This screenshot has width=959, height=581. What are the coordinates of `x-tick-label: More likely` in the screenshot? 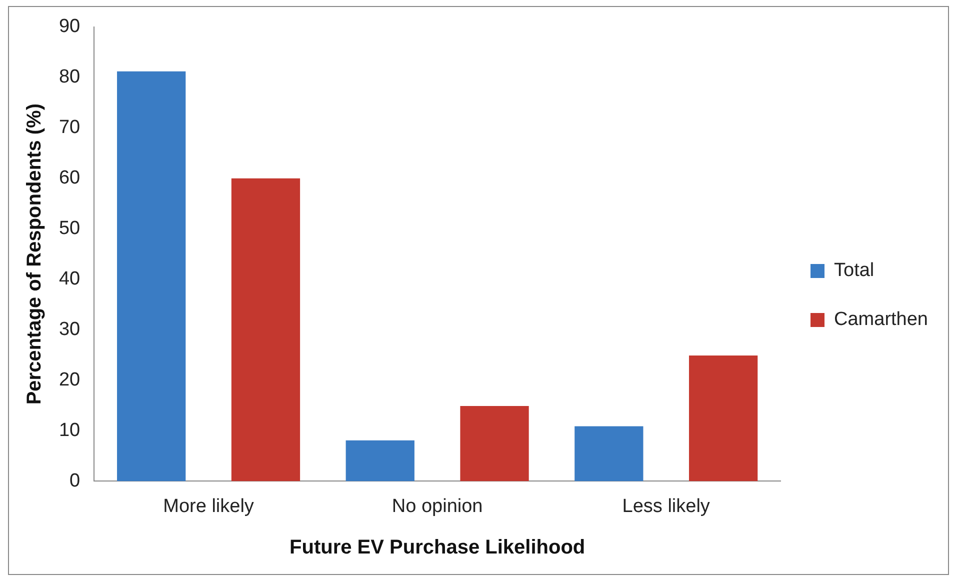 It's located at (208, 506).